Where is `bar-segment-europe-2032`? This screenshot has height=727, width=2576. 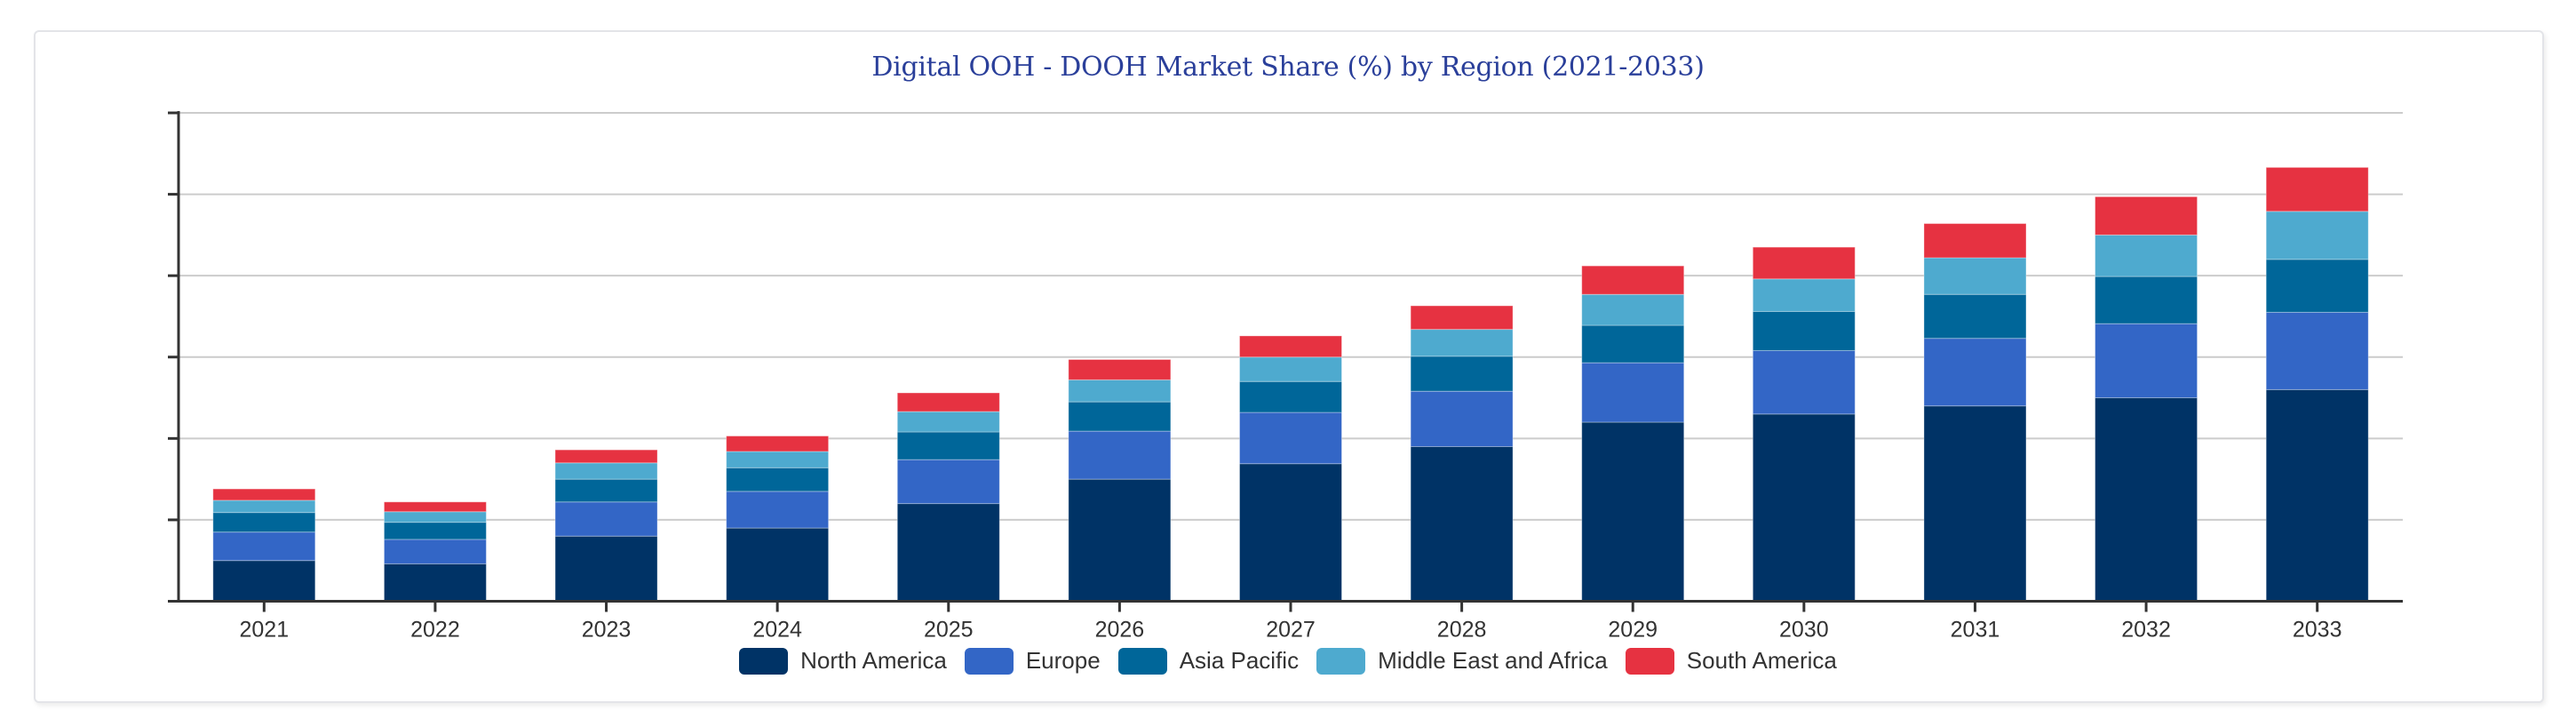 bar-segment-europe-2032 is located at coordinates (2146, 361).